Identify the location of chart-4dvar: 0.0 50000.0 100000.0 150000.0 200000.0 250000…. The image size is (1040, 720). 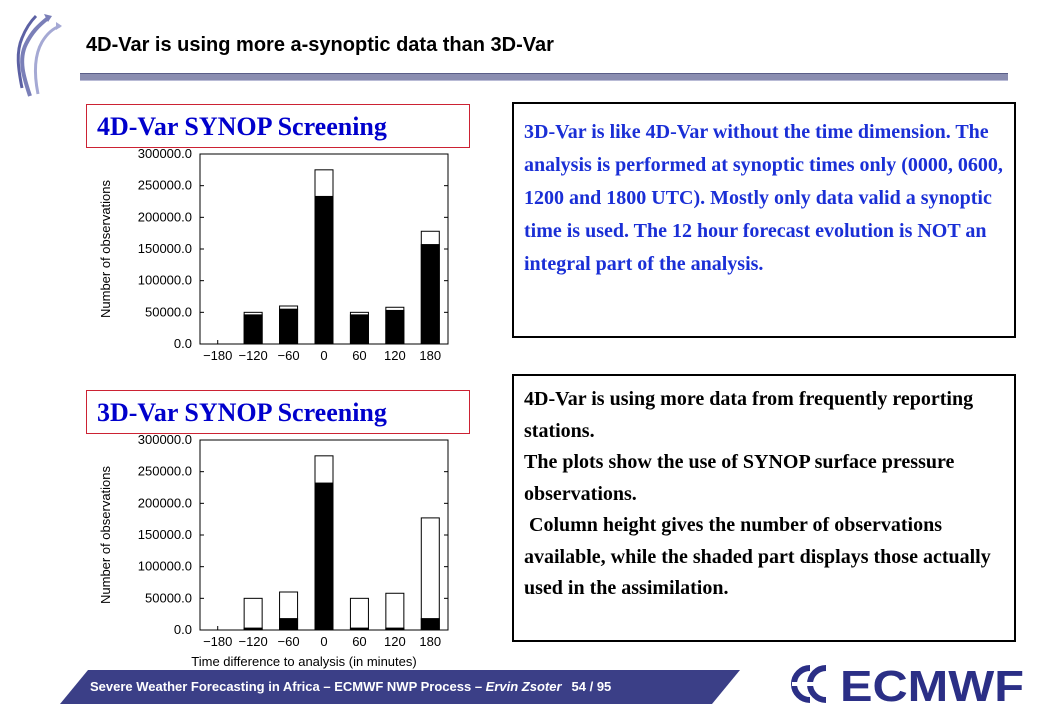
(275, 253).